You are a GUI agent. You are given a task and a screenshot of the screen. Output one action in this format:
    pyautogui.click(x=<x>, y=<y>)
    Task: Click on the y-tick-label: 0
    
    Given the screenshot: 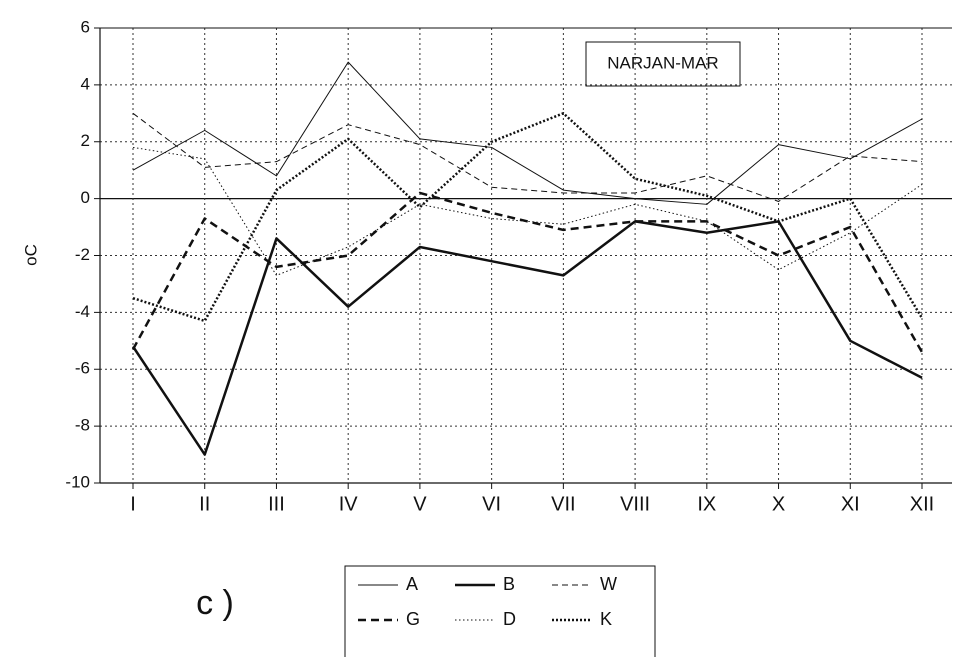 What is the action you would take?
    pyautogui.click(x=85, y=197)
    